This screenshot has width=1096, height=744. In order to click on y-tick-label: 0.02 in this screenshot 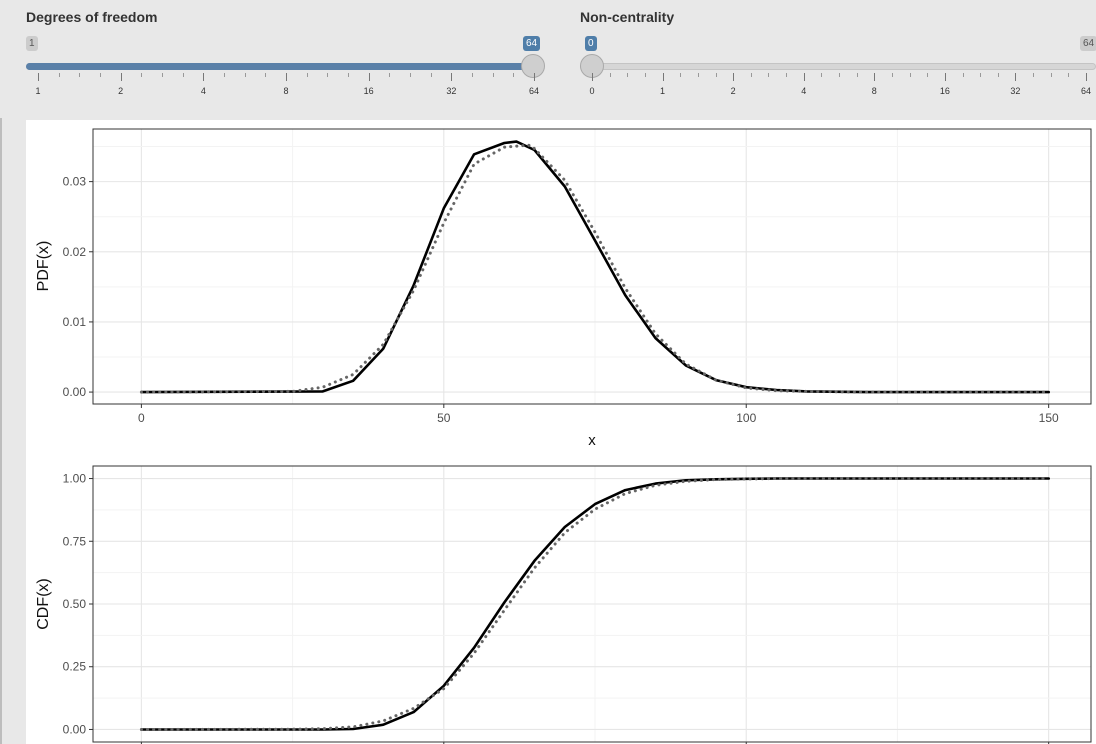, I will do `click(75, 252)`.